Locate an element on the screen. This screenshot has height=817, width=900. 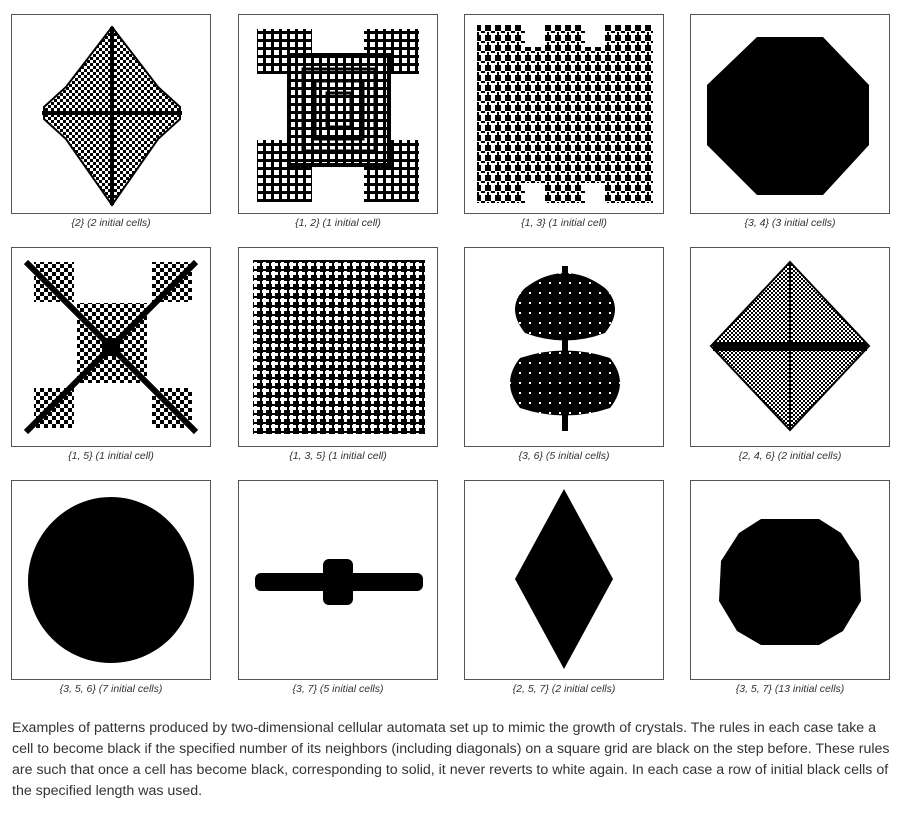
panel: {3, 4} (3 initial cells) is located at coordinates (790, 121).